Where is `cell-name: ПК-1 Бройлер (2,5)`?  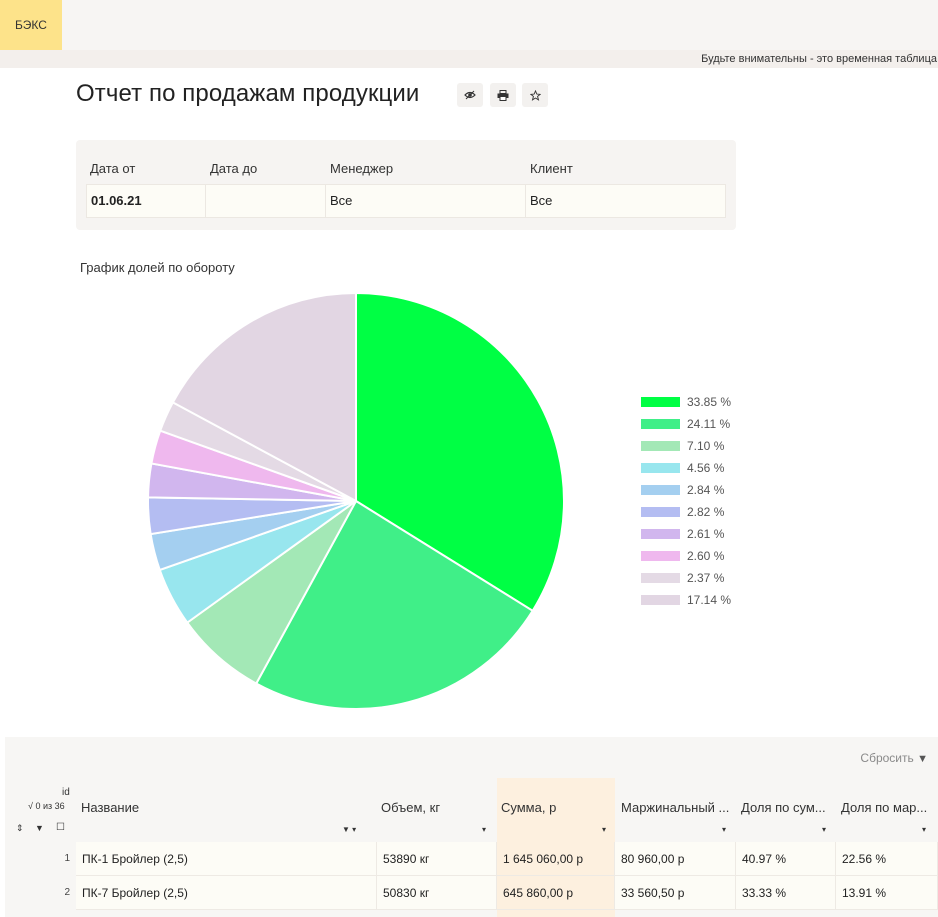 cell-name: ПК-1 Бройлер (2,5) is located at coordinates (226, 859).